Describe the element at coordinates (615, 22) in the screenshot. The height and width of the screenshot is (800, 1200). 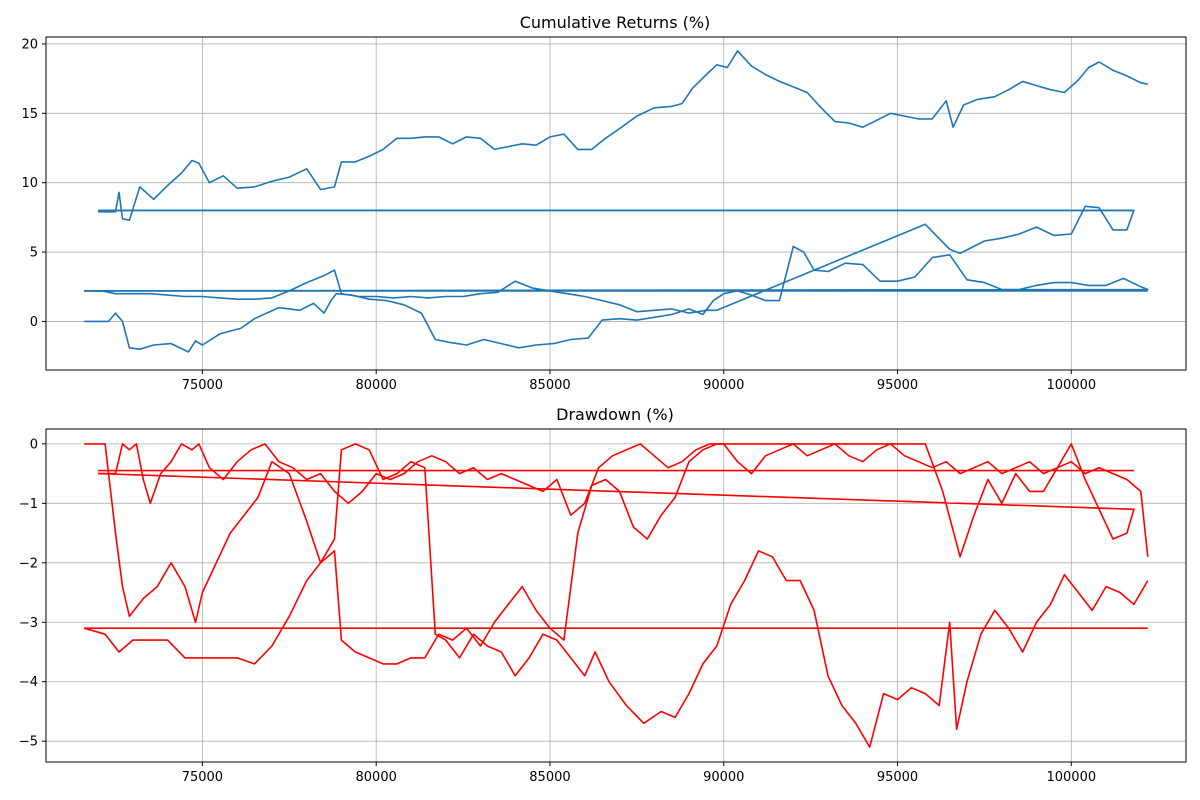
I see `chart-title-cumulative-returns: Cumulative Returns (%)` at that location.